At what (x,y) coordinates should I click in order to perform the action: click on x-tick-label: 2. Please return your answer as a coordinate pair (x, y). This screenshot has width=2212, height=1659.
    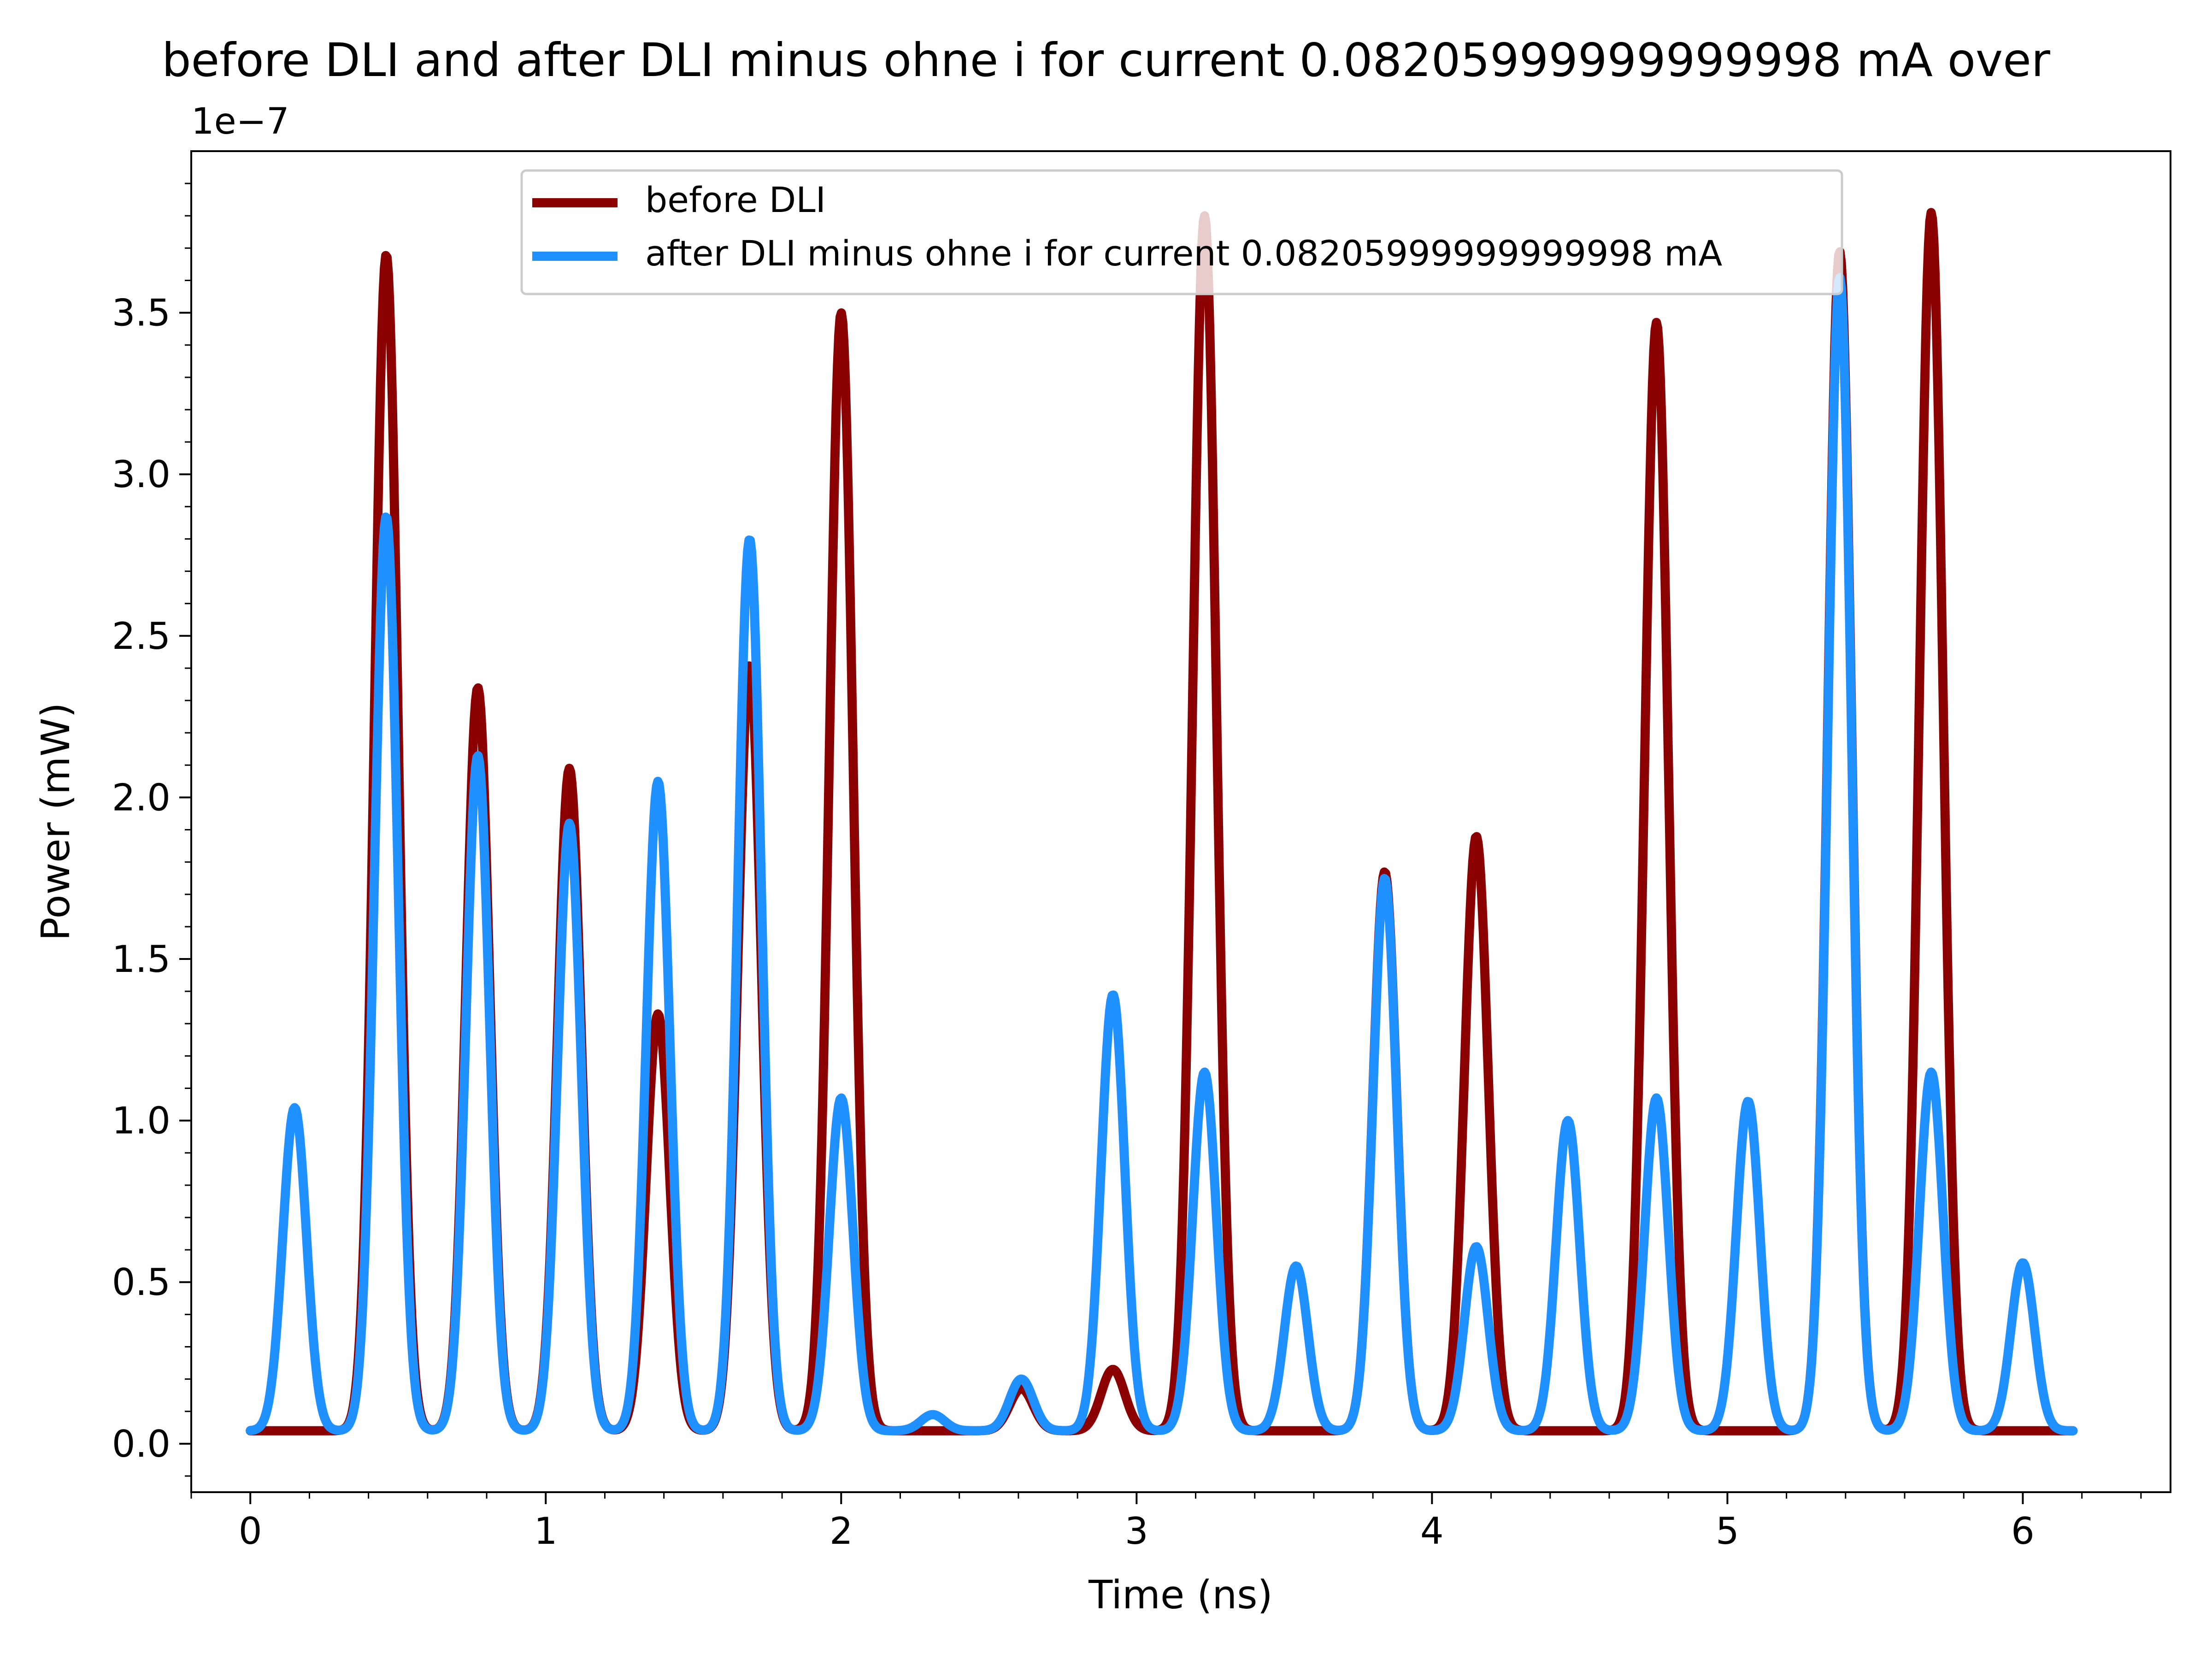
    Looking at the image, I should click on (841, 1531).